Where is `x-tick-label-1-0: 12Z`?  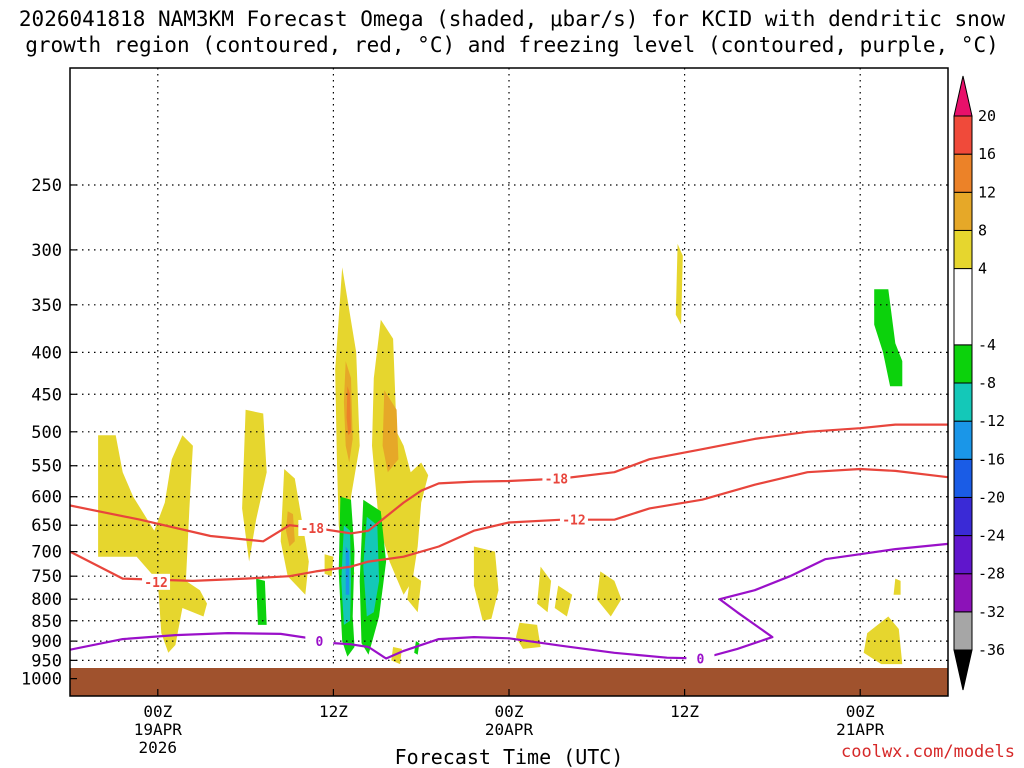
x-tick-label-1-0: 12Z is located at coordinates (333, 711).